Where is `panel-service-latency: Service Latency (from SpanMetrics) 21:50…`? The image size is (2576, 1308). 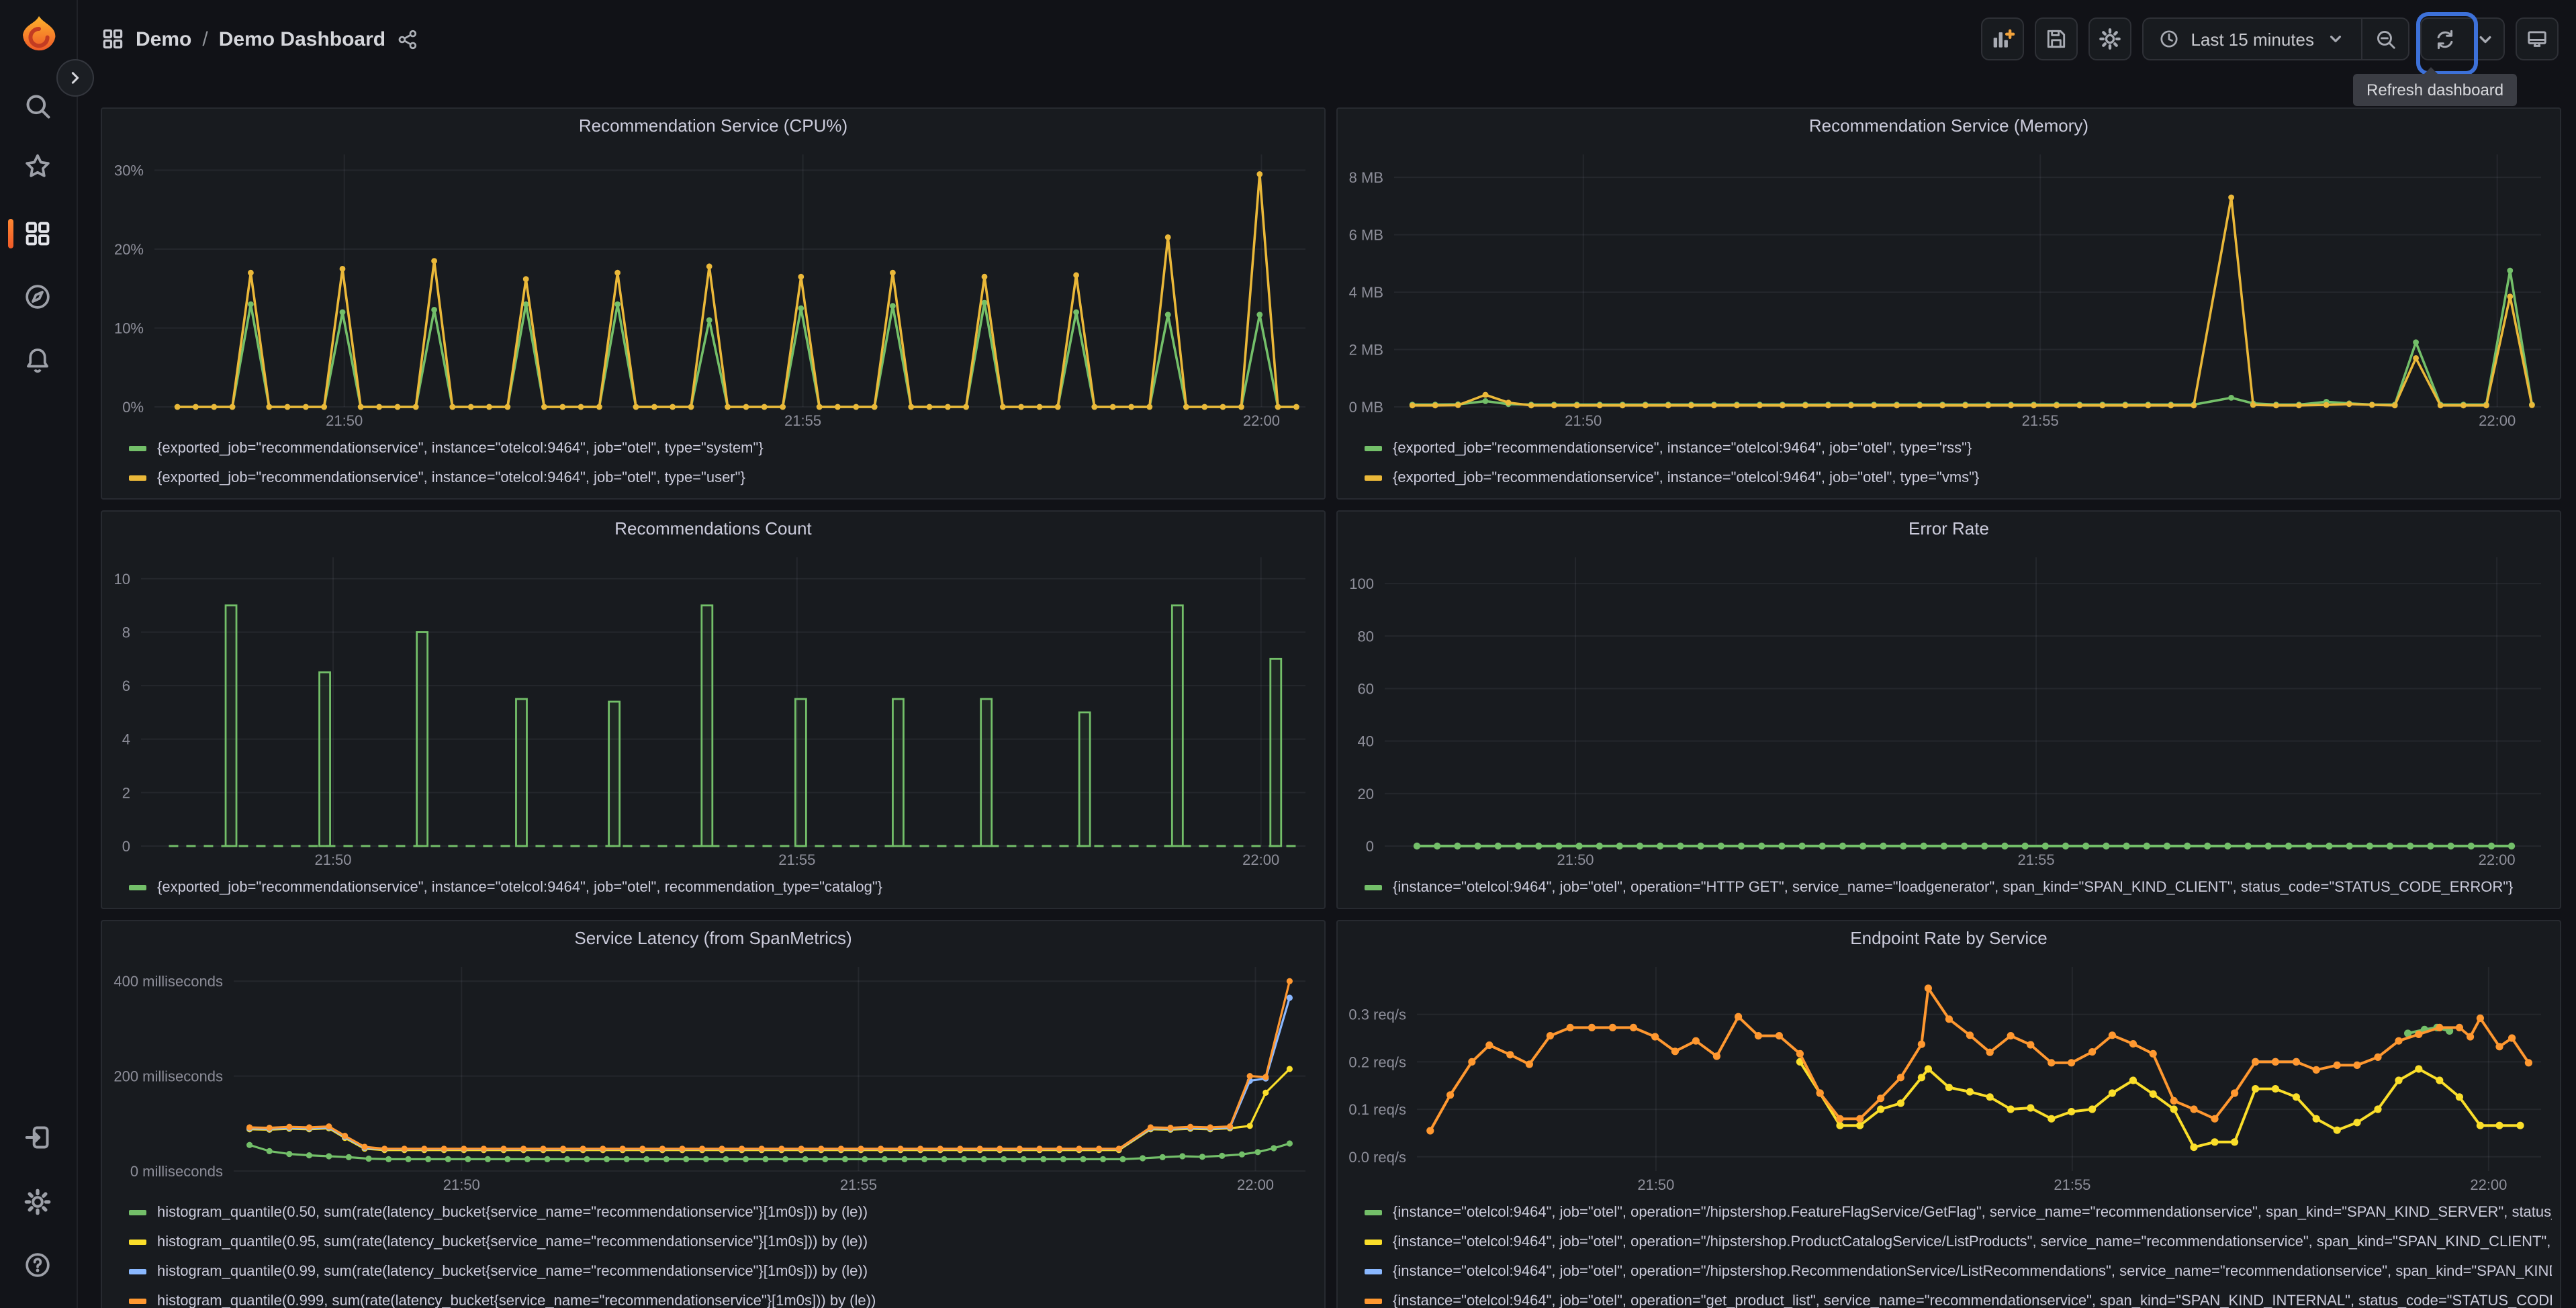 panel-service-latency: Service Latency (from SpanMetrics) 21:50… is located at coordinates (713, 1114).